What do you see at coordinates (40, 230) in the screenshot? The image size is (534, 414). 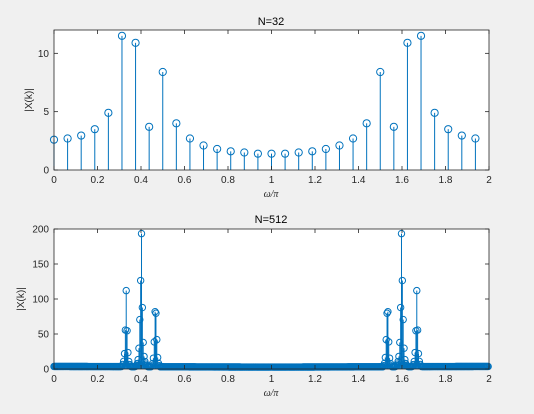 I see `y-tick-label: 200` at bounding box center [40, 230].